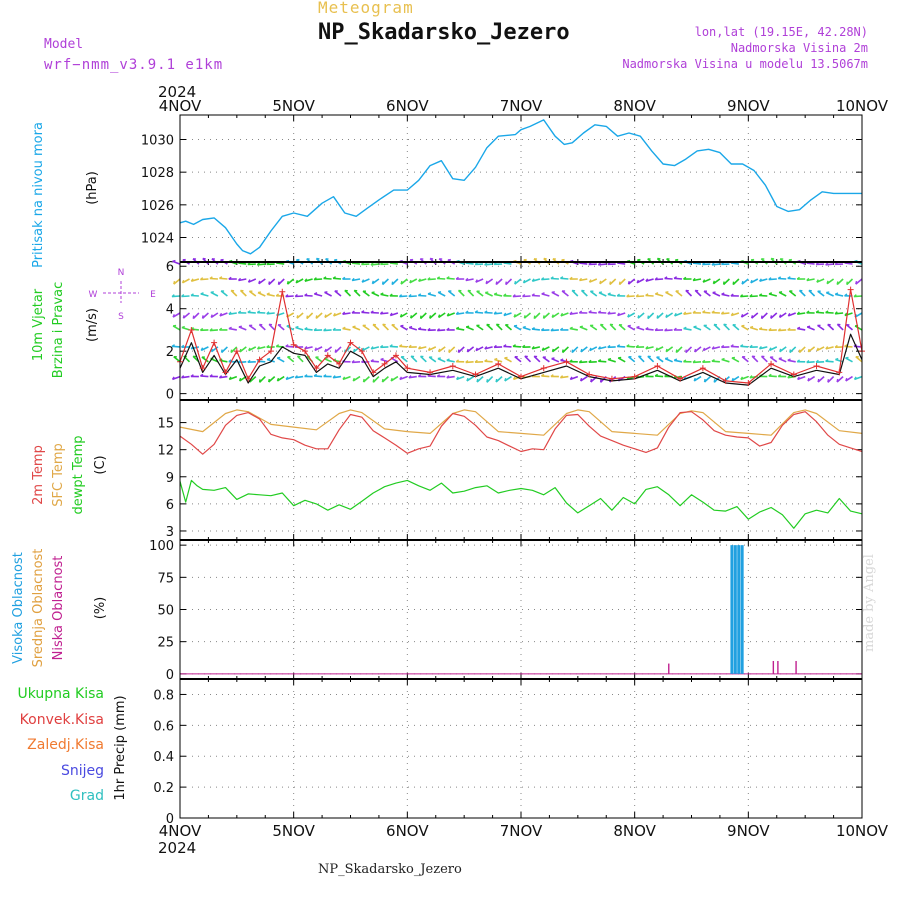  Describe the element at coordinates (161, 546) in the screenshot. I see `cloud-ytick-label: 100` at that location.